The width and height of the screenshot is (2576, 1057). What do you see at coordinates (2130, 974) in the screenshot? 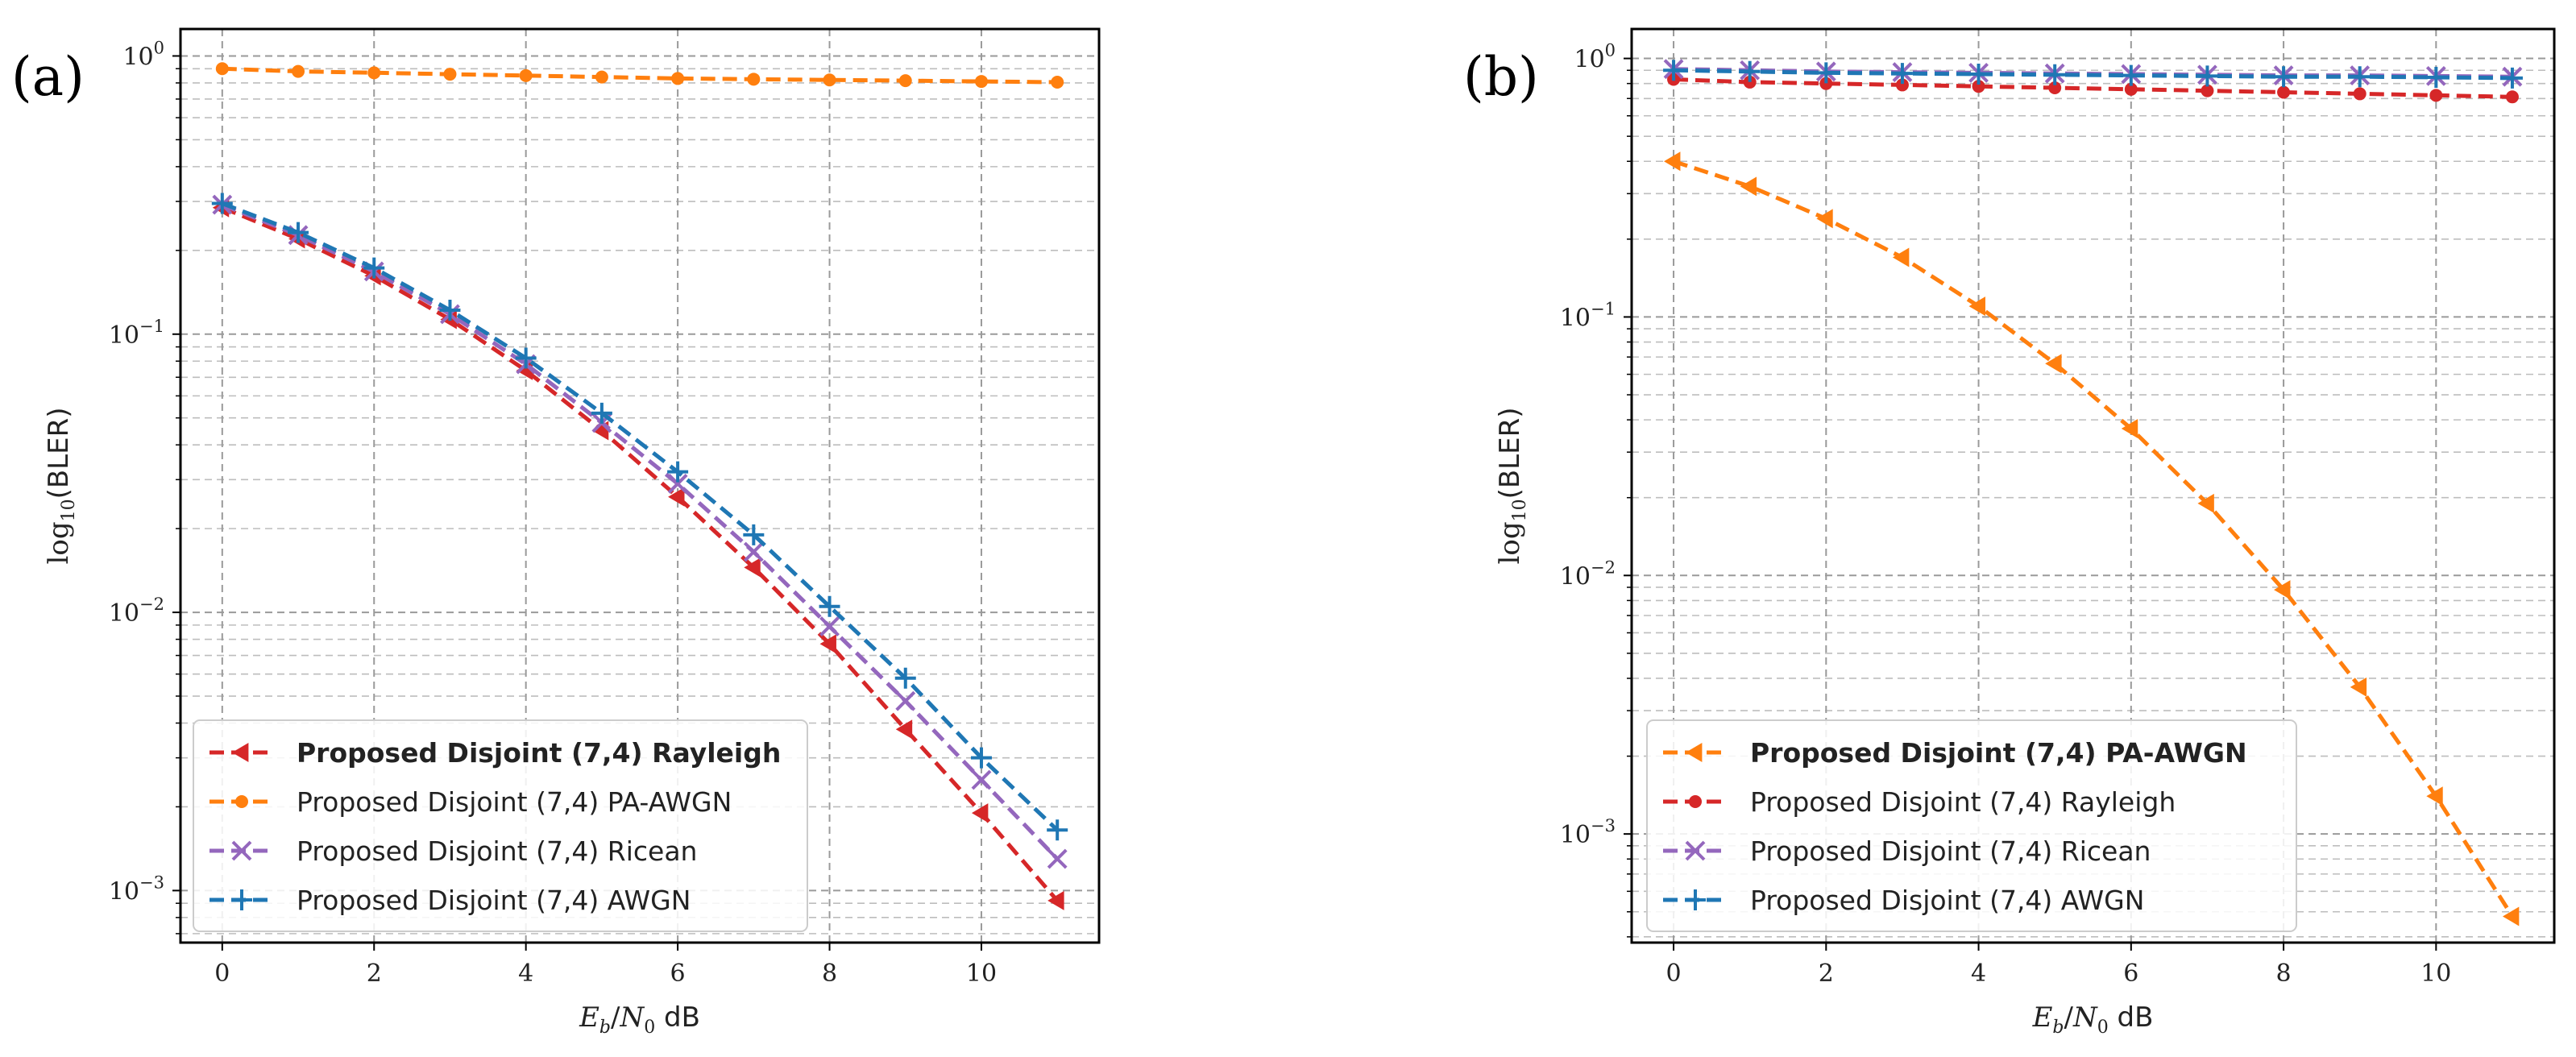
I see `x-tick-label: 6` at bounding box center [2130, 974].